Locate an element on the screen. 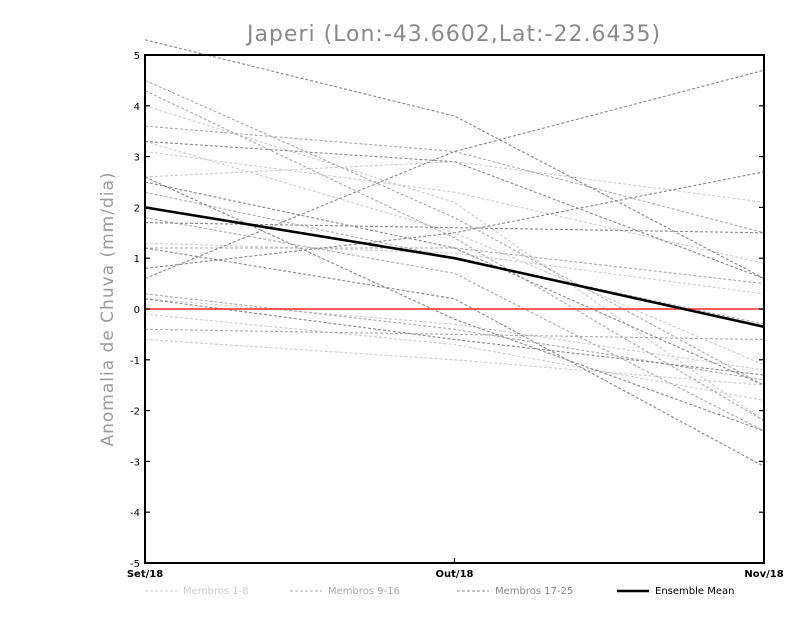 The width and height of the screenshot is (800, 618). y-tick-label: -4 is located at coordinates (135, 513).